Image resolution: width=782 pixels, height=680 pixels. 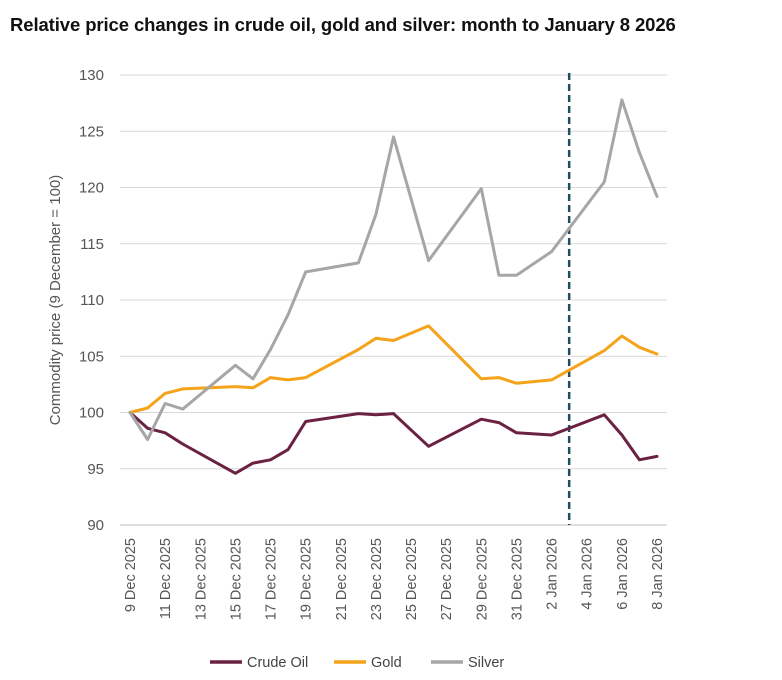 I want to click on x-tick-label: 17 Dec 2025, so click(x=272, y=579).